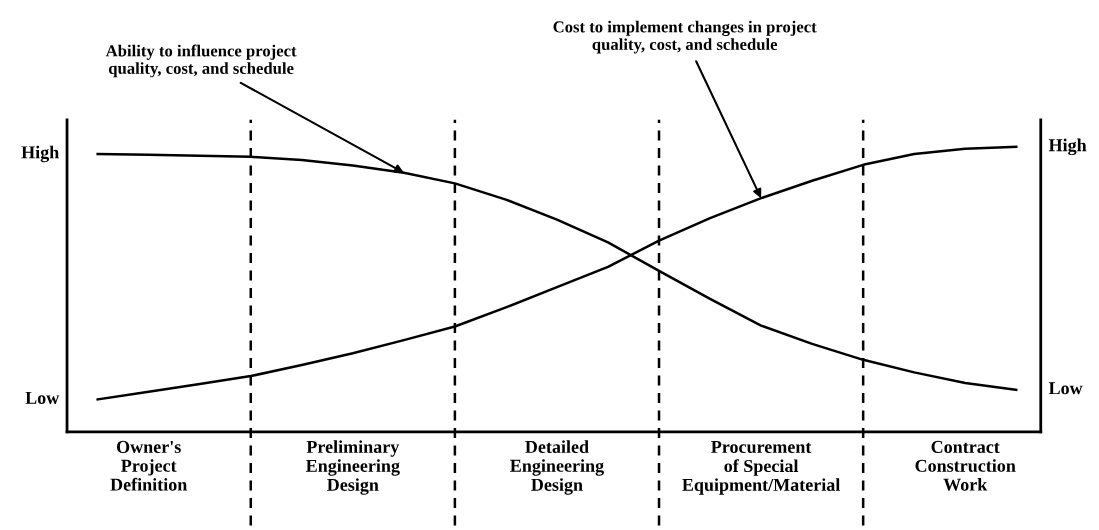 The height and width of the screenshot is (530, 1099). I want to click on text: Ability to influence project quality, cost, and schedule, so click(201, 61).